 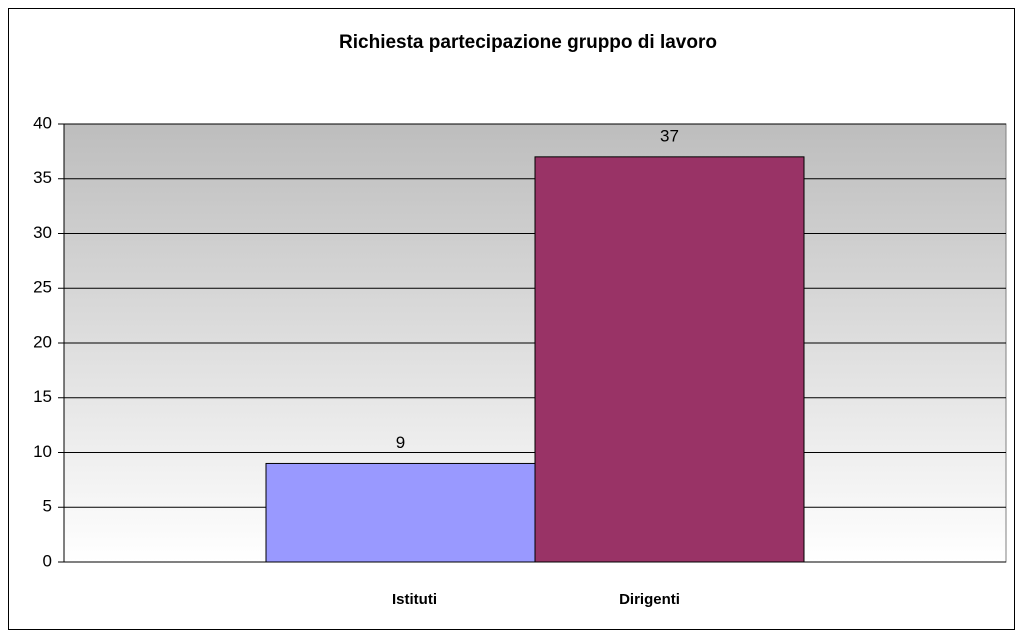 I want to click on y-tick-label: 15, so click(x=42, y=396).